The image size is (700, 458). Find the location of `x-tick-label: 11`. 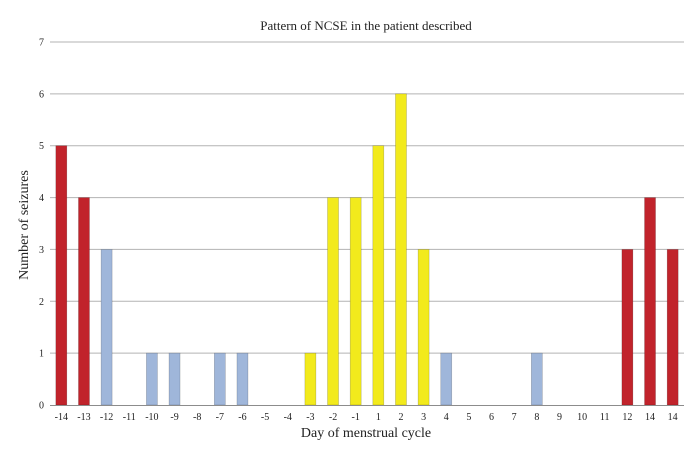

x-tick-label: 11 is located at coordinates (605, 417).